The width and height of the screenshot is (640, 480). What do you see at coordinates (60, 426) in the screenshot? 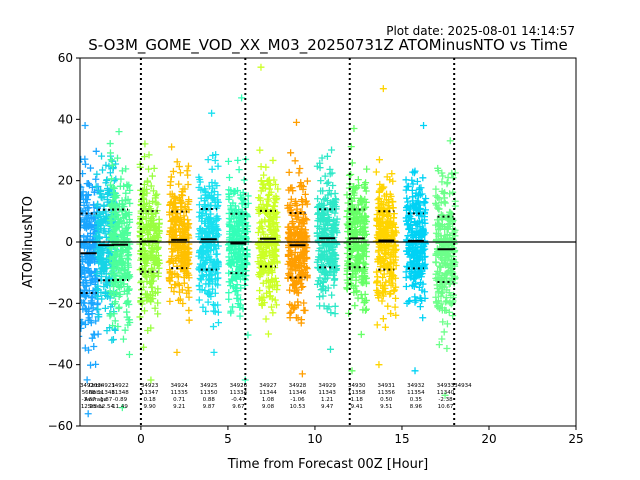
I see `y-tick-label: −60` at bounding box center [60, 426].